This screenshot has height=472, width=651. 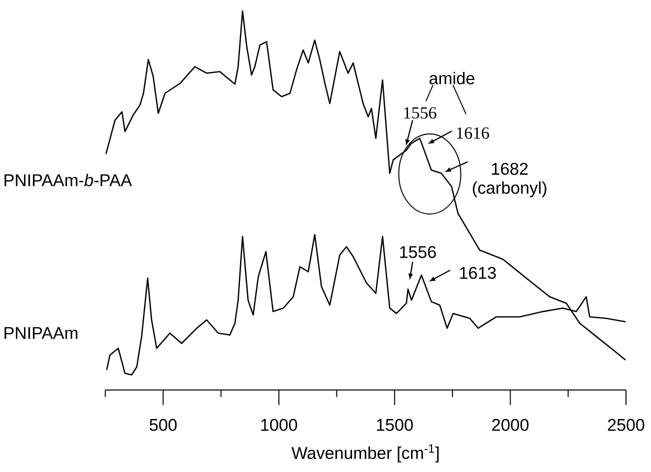 What do you see at coordinates (509, 180) in the screenshot?
I see `annotation: 1682 (carbonyl)` at bounding box center [509, 180].